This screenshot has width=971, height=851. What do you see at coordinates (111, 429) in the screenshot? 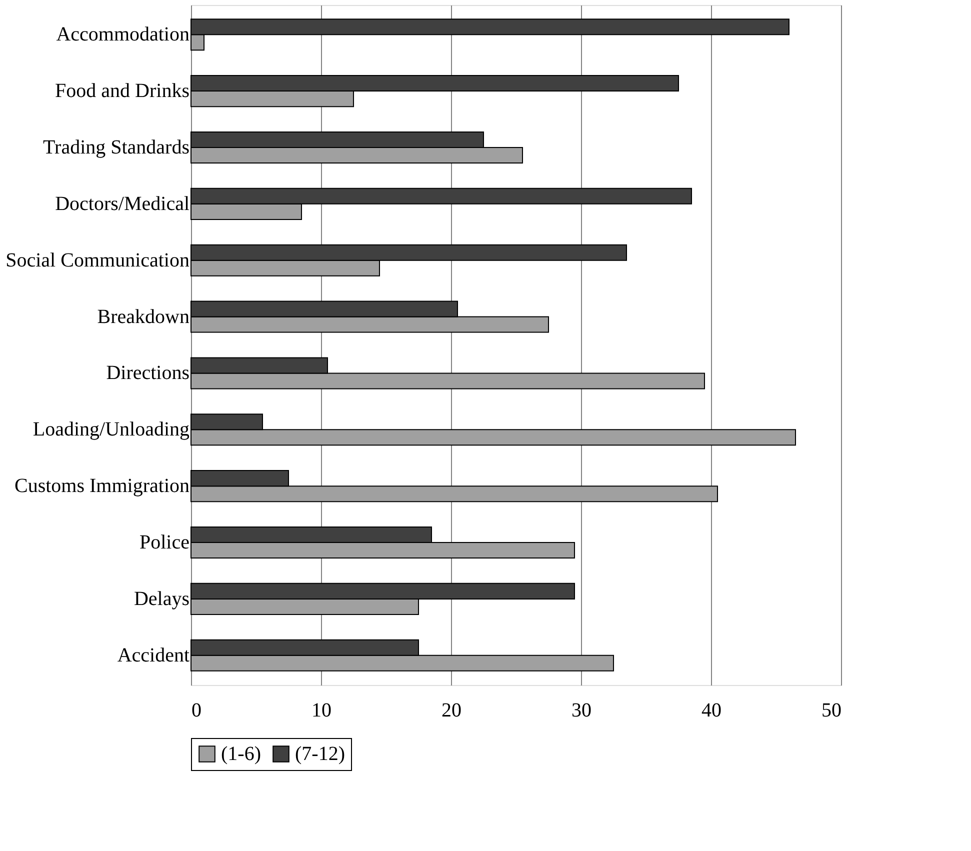
I see `y-tick-label: Loading/Unloading` at bounding box center [111, 429].